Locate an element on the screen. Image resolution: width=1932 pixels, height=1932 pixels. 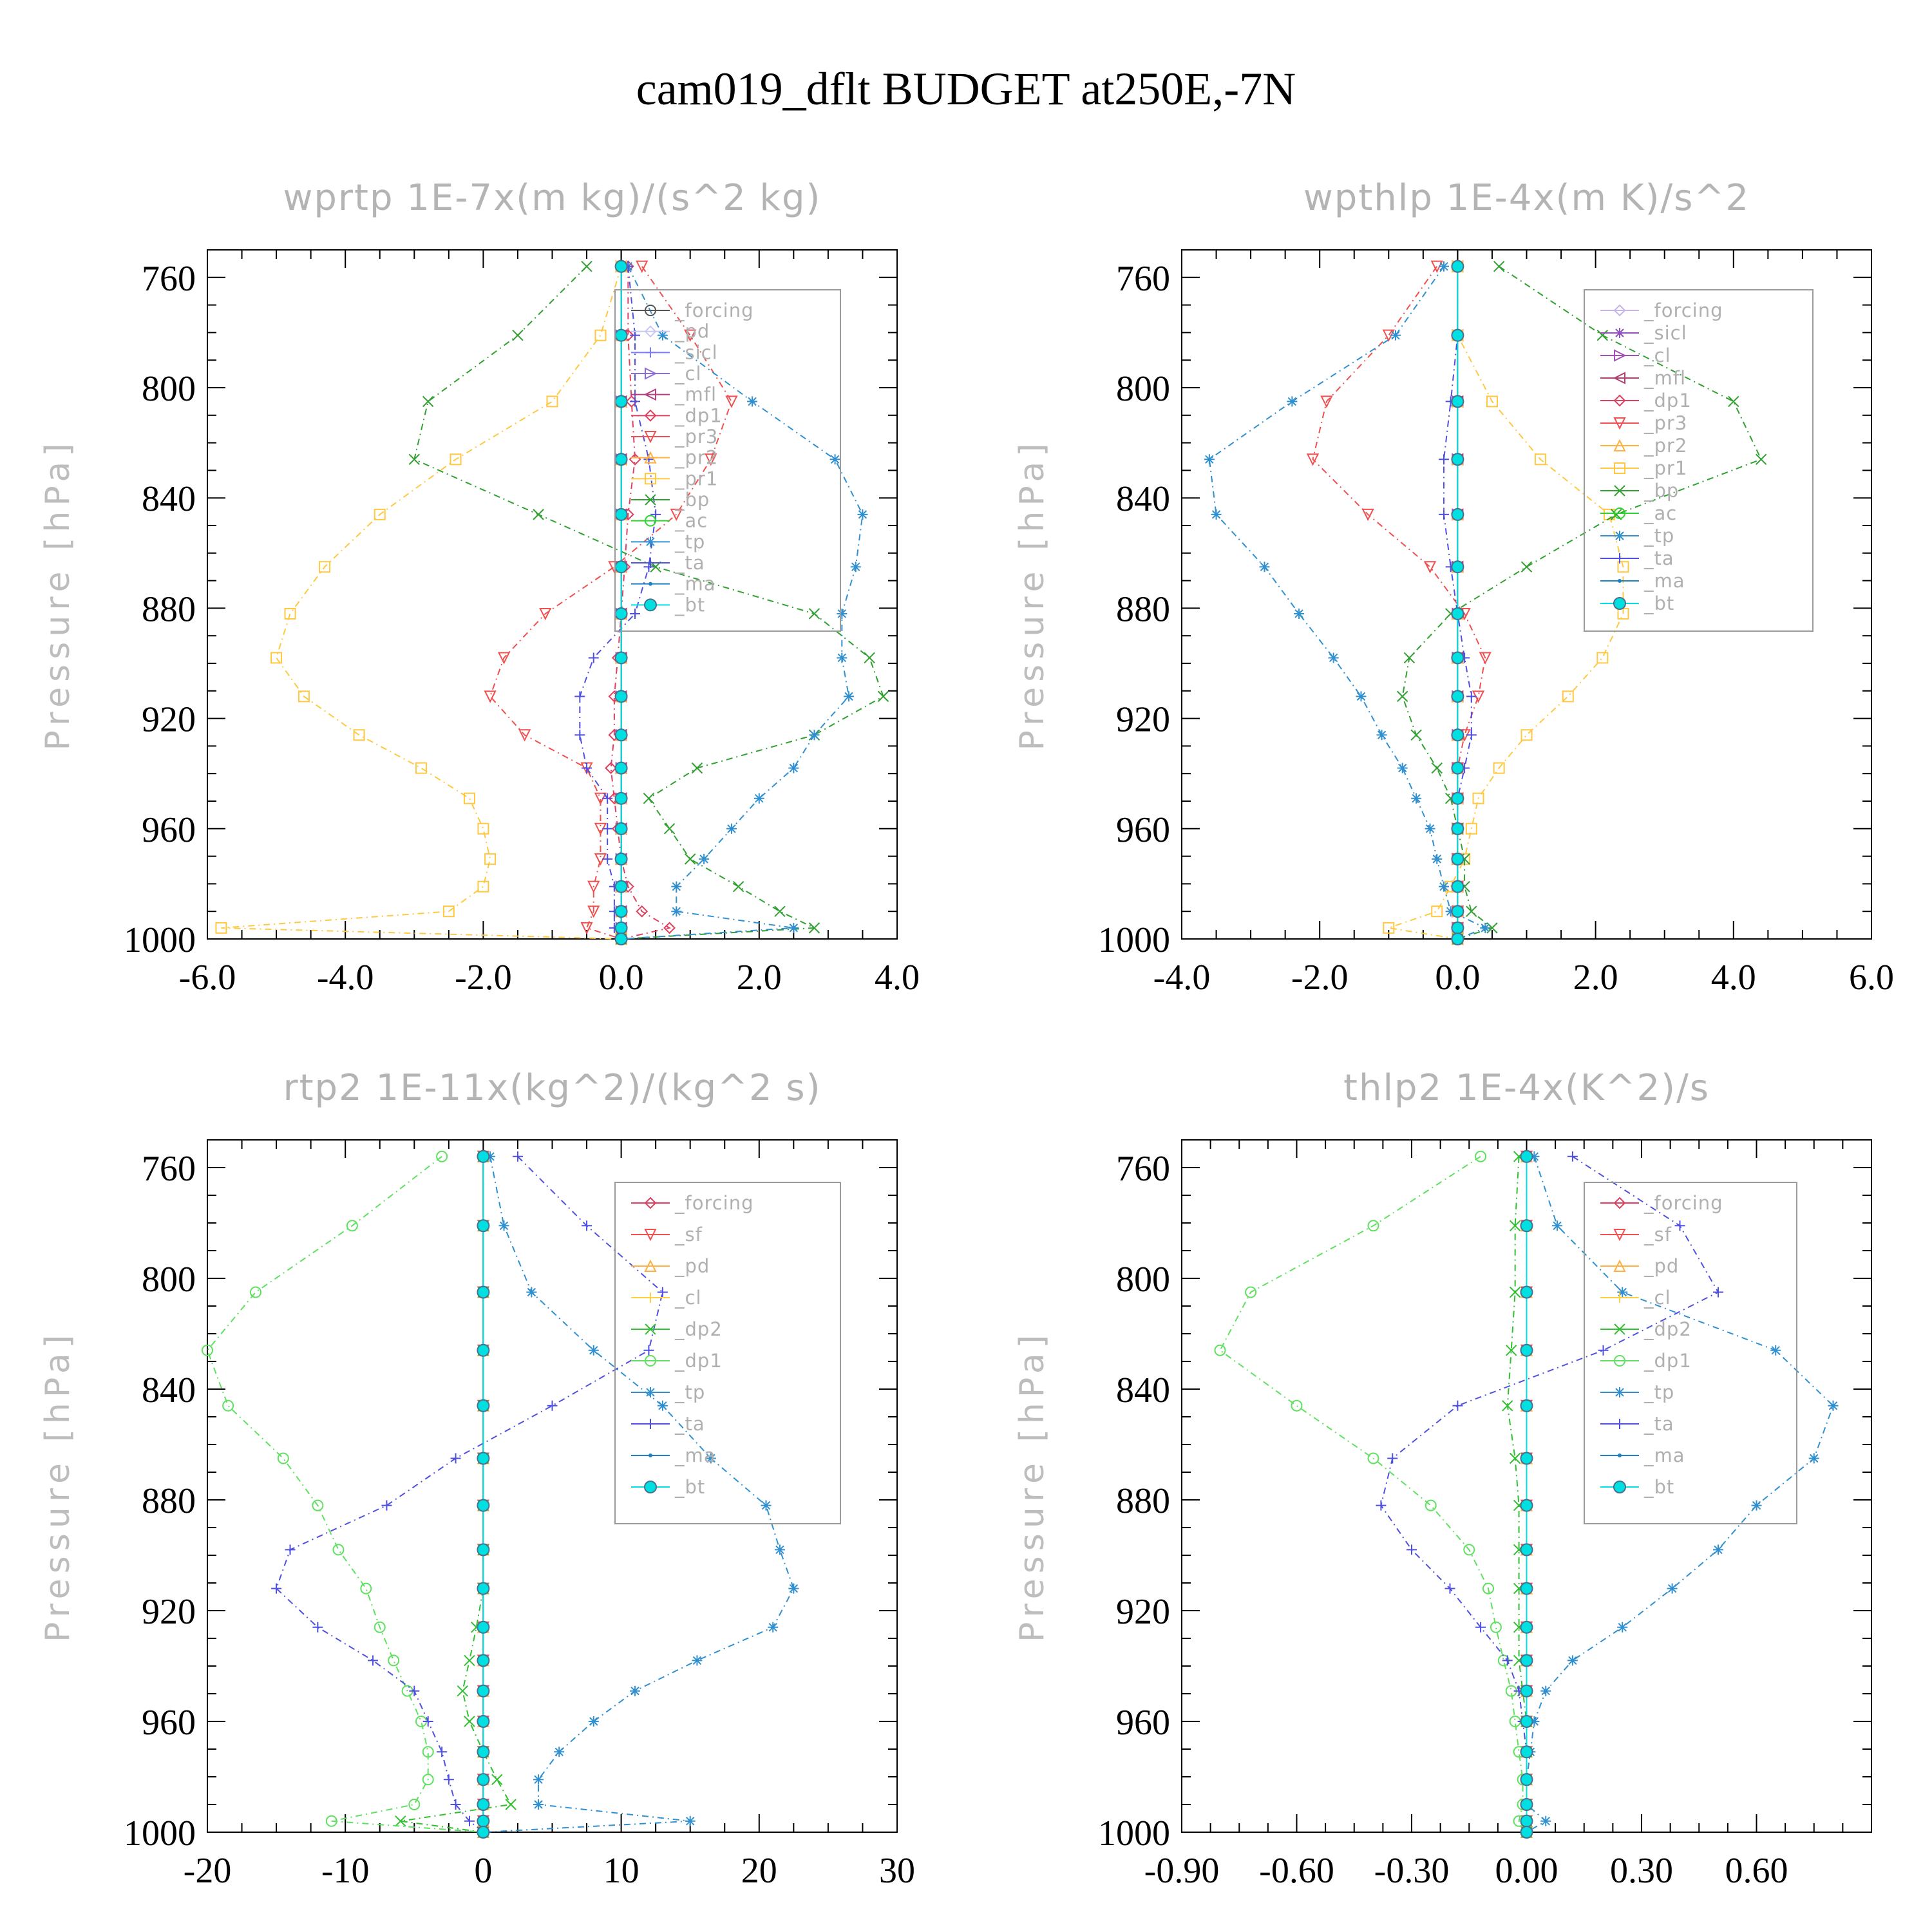
y-tick-label: 1000 is located at coordinates (160, 1834).